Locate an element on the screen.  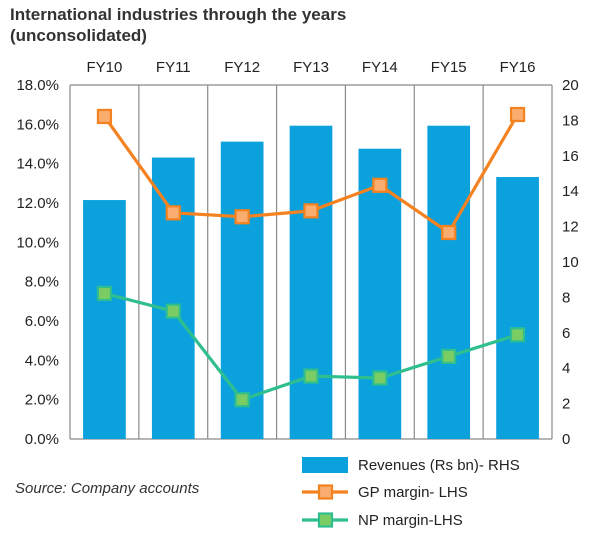
right-axis-tick-label: 2 is located at coordinates (566, 404).